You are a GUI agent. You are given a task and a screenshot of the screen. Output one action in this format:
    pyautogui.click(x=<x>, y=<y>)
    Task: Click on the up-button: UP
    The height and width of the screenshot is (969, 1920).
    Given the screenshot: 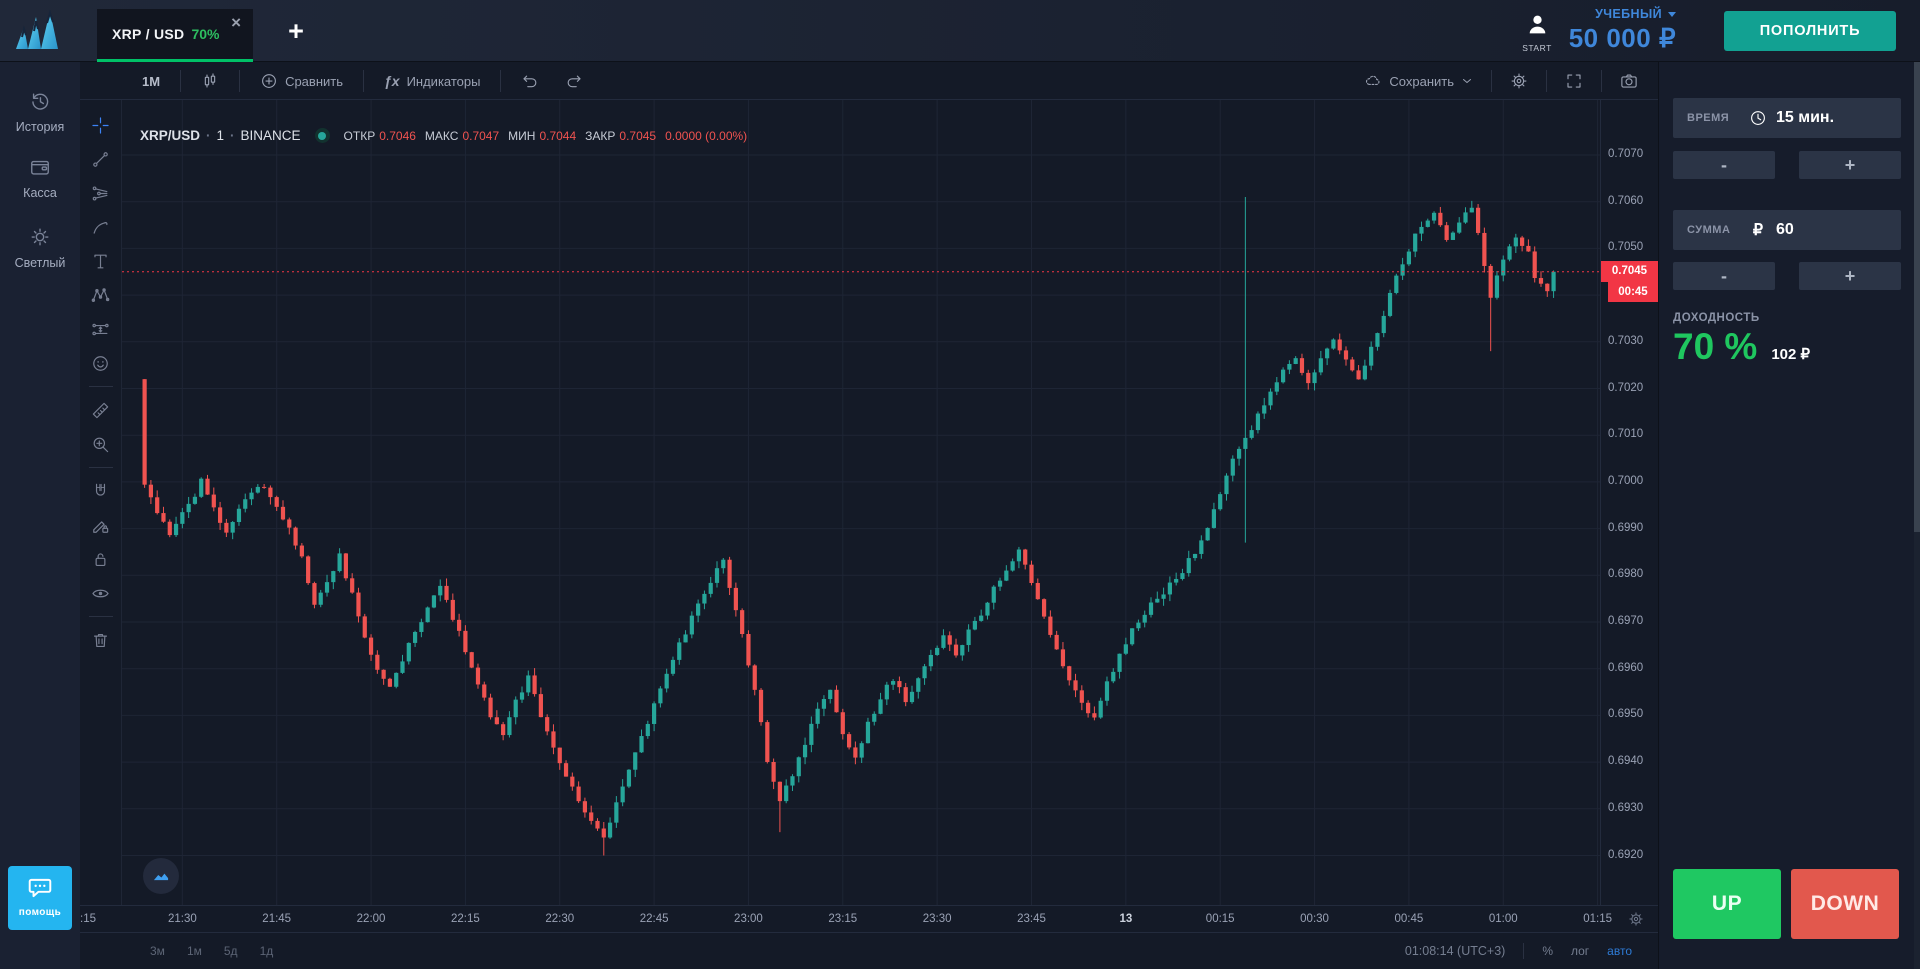 What is the action you would take?
    pyautogui.click(x=1727, y=904)
    